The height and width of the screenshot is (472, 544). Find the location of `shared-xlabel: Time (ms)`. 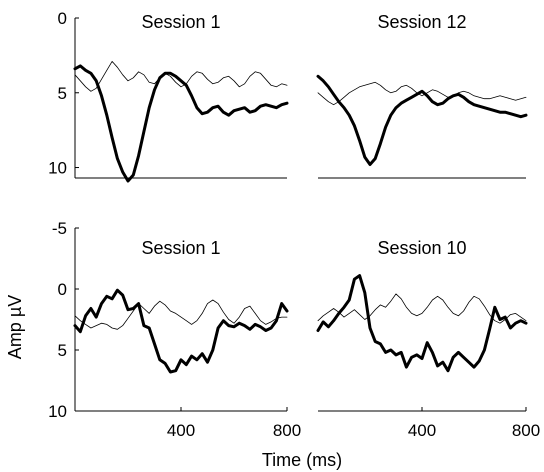

shared-xlabel: Time (ms) is located at coordinates (302, 460).